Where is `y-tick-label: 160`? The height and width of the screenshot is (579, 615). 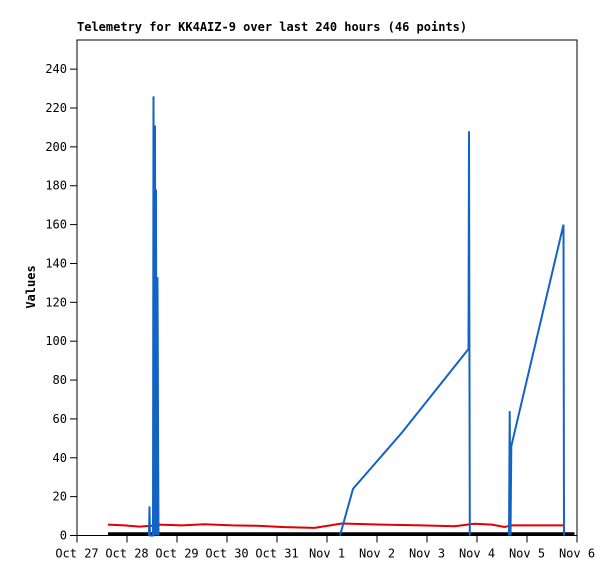
y-tick-label: 160 is located at coordinates (56, 225).